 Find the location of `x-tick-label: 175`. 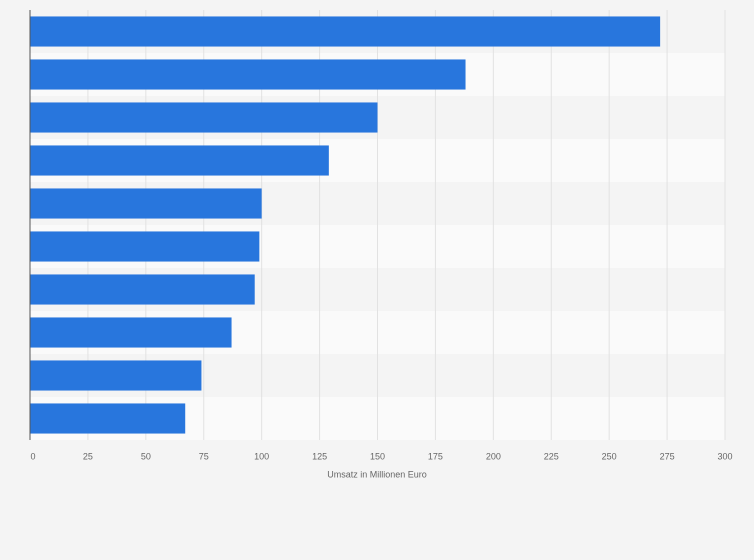

x-tick-label: 175 is located at coordinates (435, 456).